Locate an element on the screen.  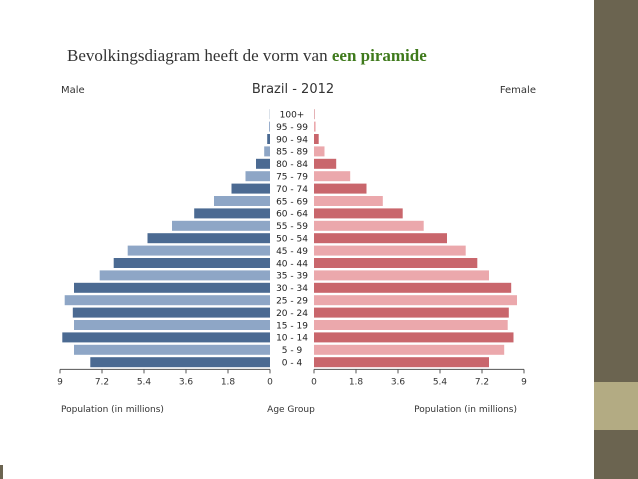
male-axis-title: Population (in millions) is located at coordinates (112, 410).